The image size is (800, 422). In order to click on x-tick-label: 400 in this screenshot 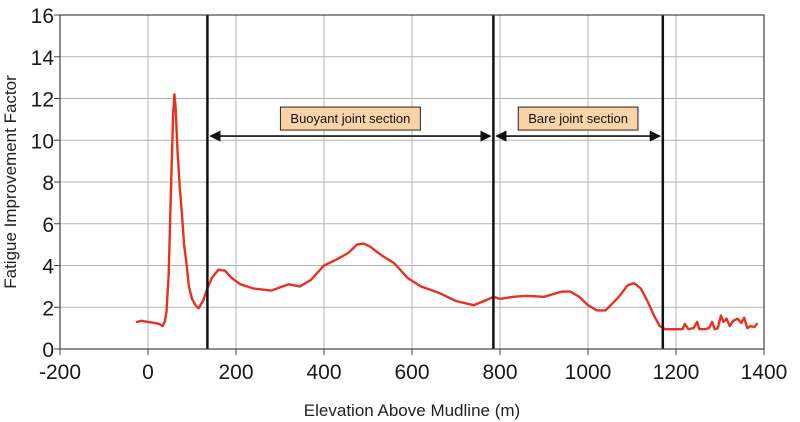, I will do `click(323, 372)`.